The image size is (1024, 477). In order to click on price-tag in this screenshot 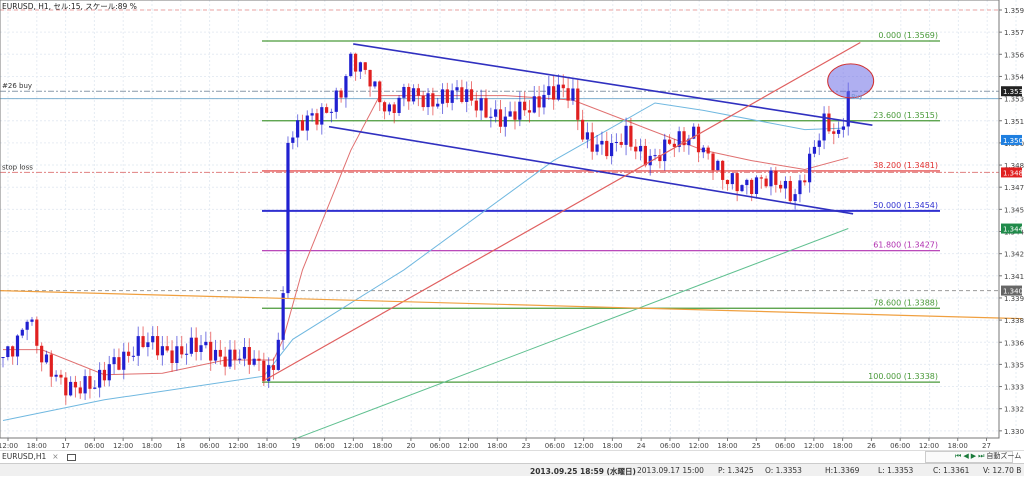, I will do `click(1011, 91)`.